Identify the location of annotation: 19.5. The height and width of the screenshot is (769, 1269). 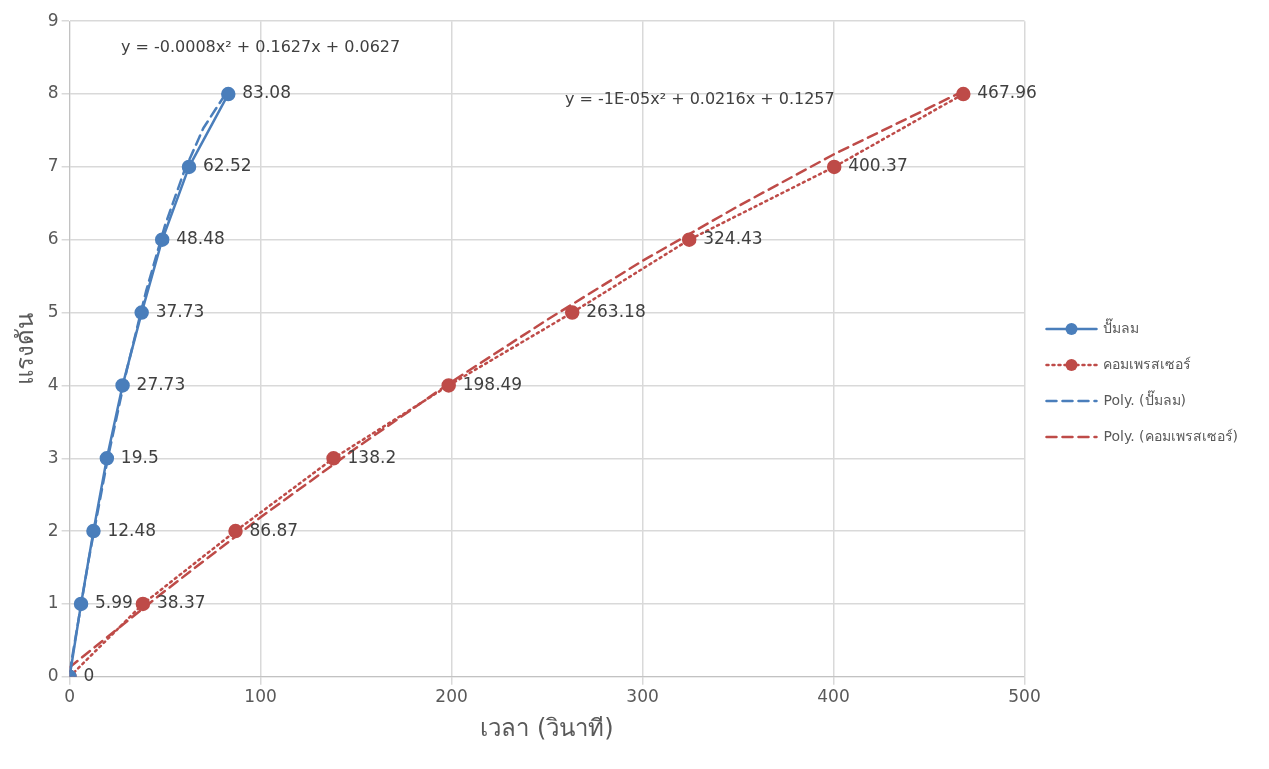
(139, 456).